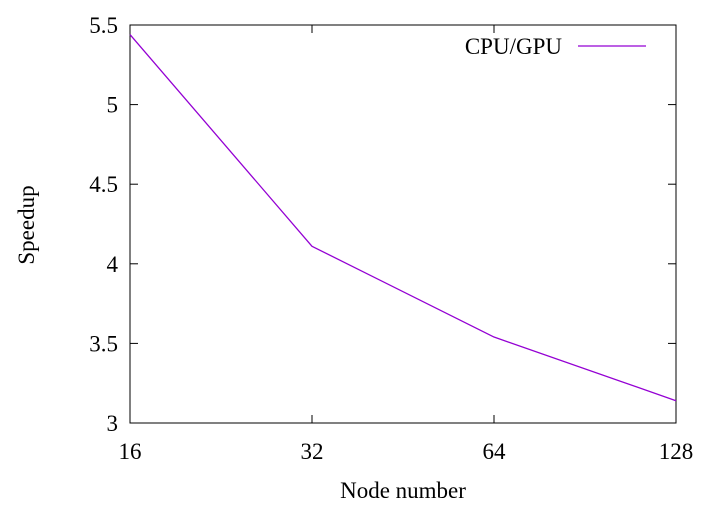  Describe the element at coordinates (103, 184) in the screenshot. I see `y-tick-label: 4.5` at that location.